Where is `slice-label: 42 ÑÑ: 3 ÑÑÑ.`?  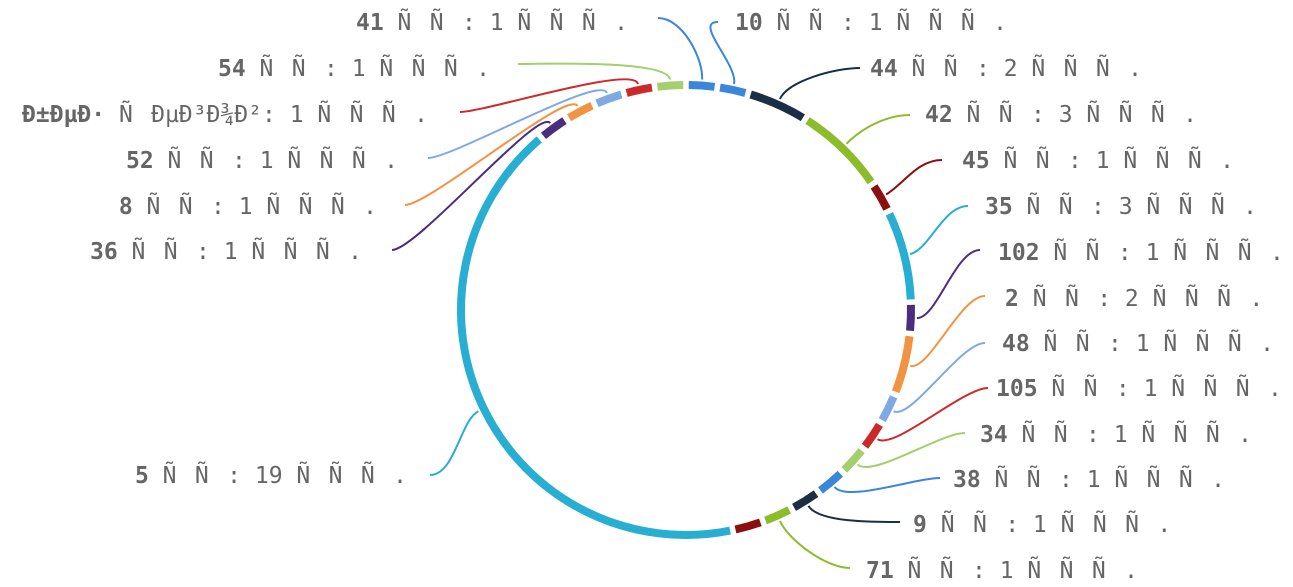
slice-label: 42 ÑÑ: 3 ÑÑÑ. is located at coordinates (1061, 114).